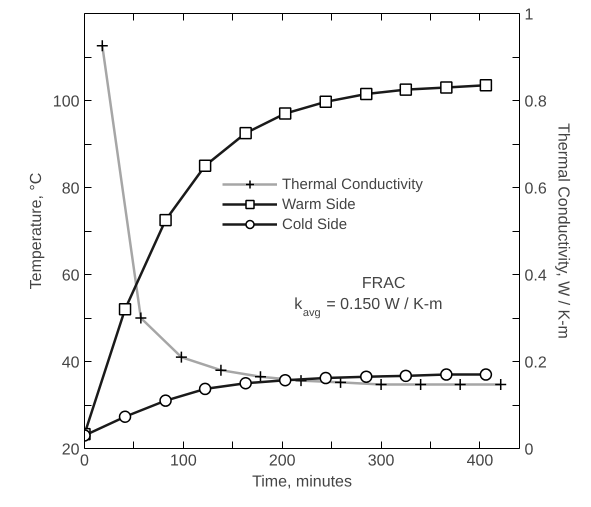  What do you see at coordinates (85, 461) in the screenshot?
I see `x-tick-label: 0` at bounding box center [85, 461].